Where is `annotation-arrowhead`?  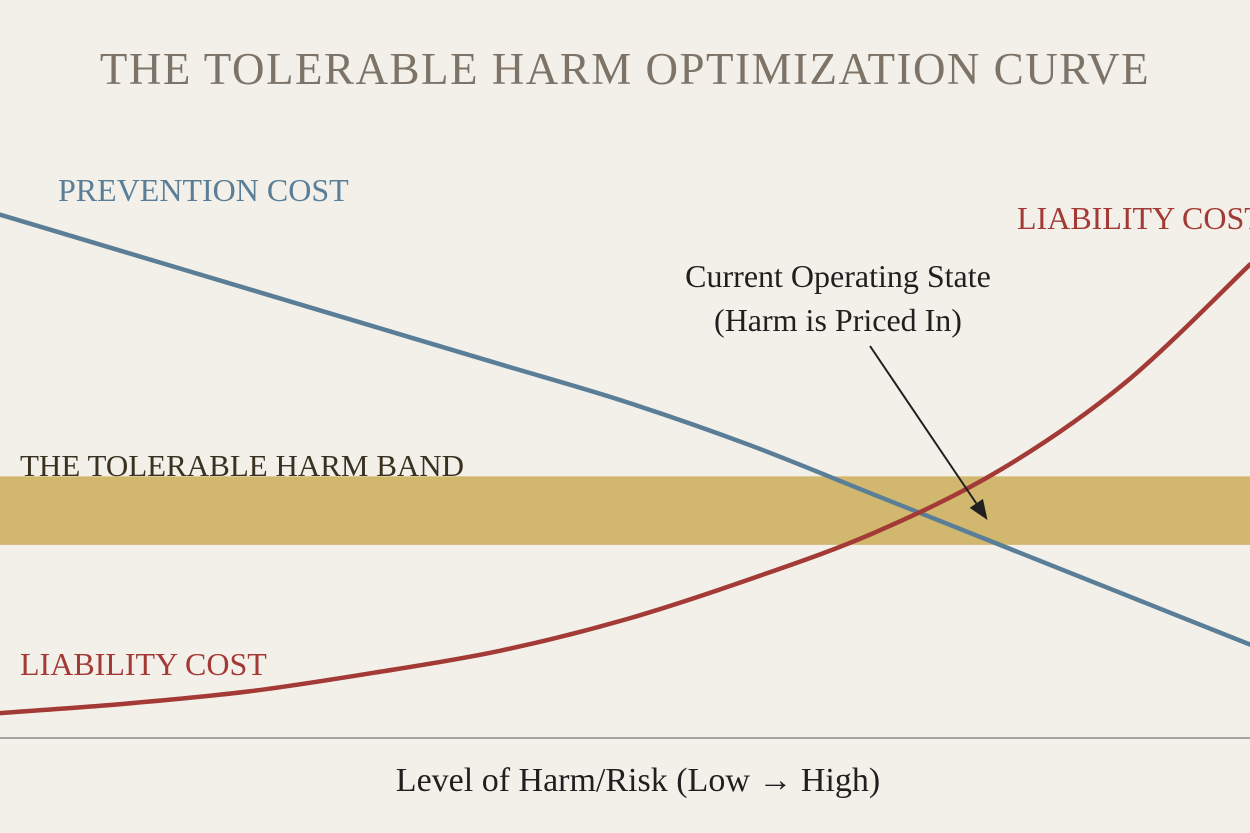
annotation-arrowhead is located at coordinates (978, 509).